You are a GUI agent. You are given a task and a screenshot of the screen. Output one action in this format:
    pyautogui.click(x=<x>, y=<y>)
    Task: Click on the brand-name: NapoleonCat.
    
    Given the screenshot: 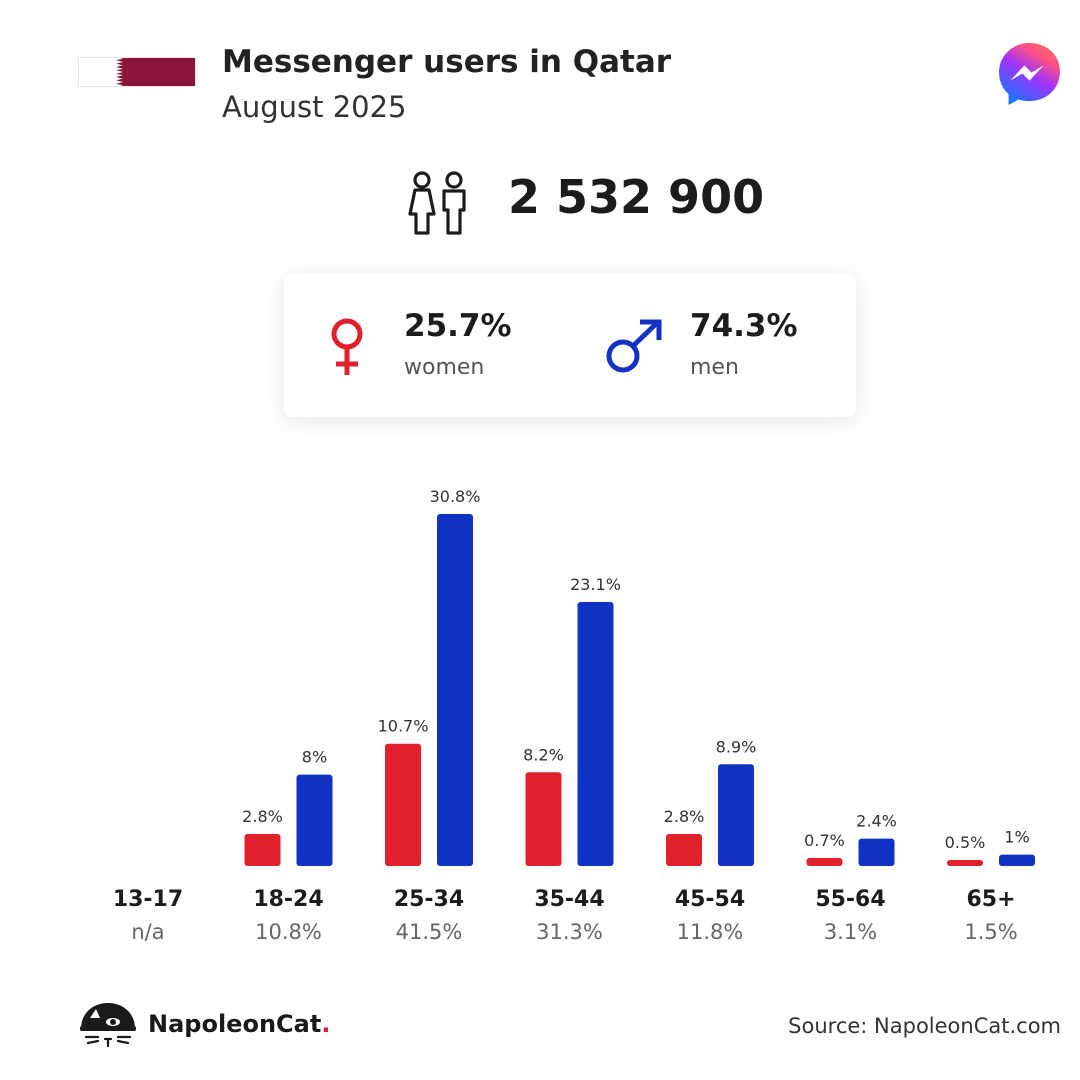 What is the action you would take?
    pyautogui.click(x=239, y=1024)
    